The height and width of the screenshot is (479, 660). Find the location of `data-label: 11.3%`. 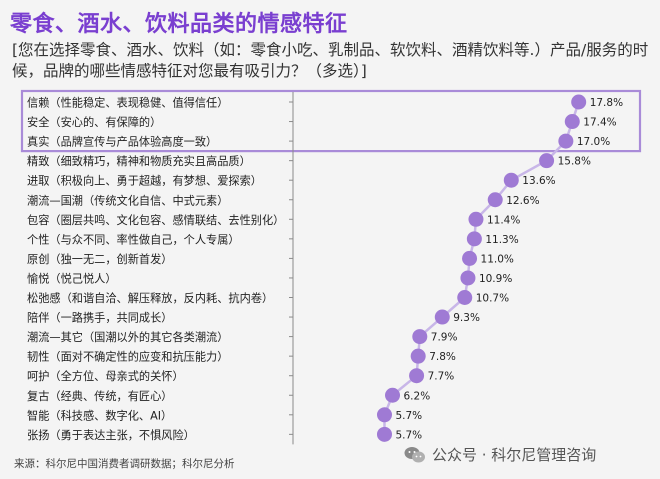

data-label: 11.3% is located at coordinates (501, 240).